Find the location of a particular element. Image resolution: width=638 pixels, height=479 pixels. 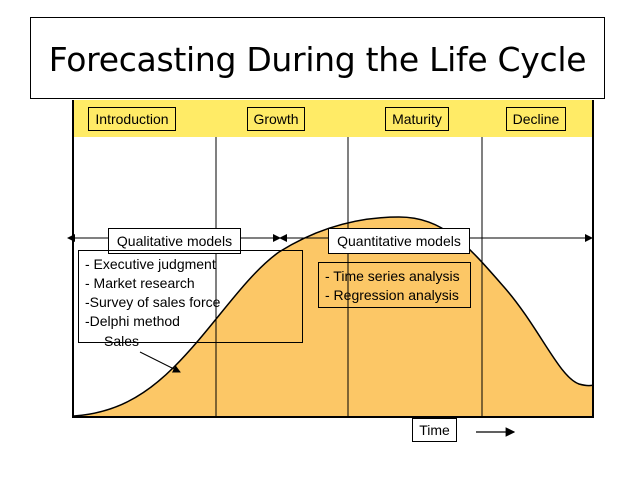

stage-growth: Growth is located at coordinates (276, 119).